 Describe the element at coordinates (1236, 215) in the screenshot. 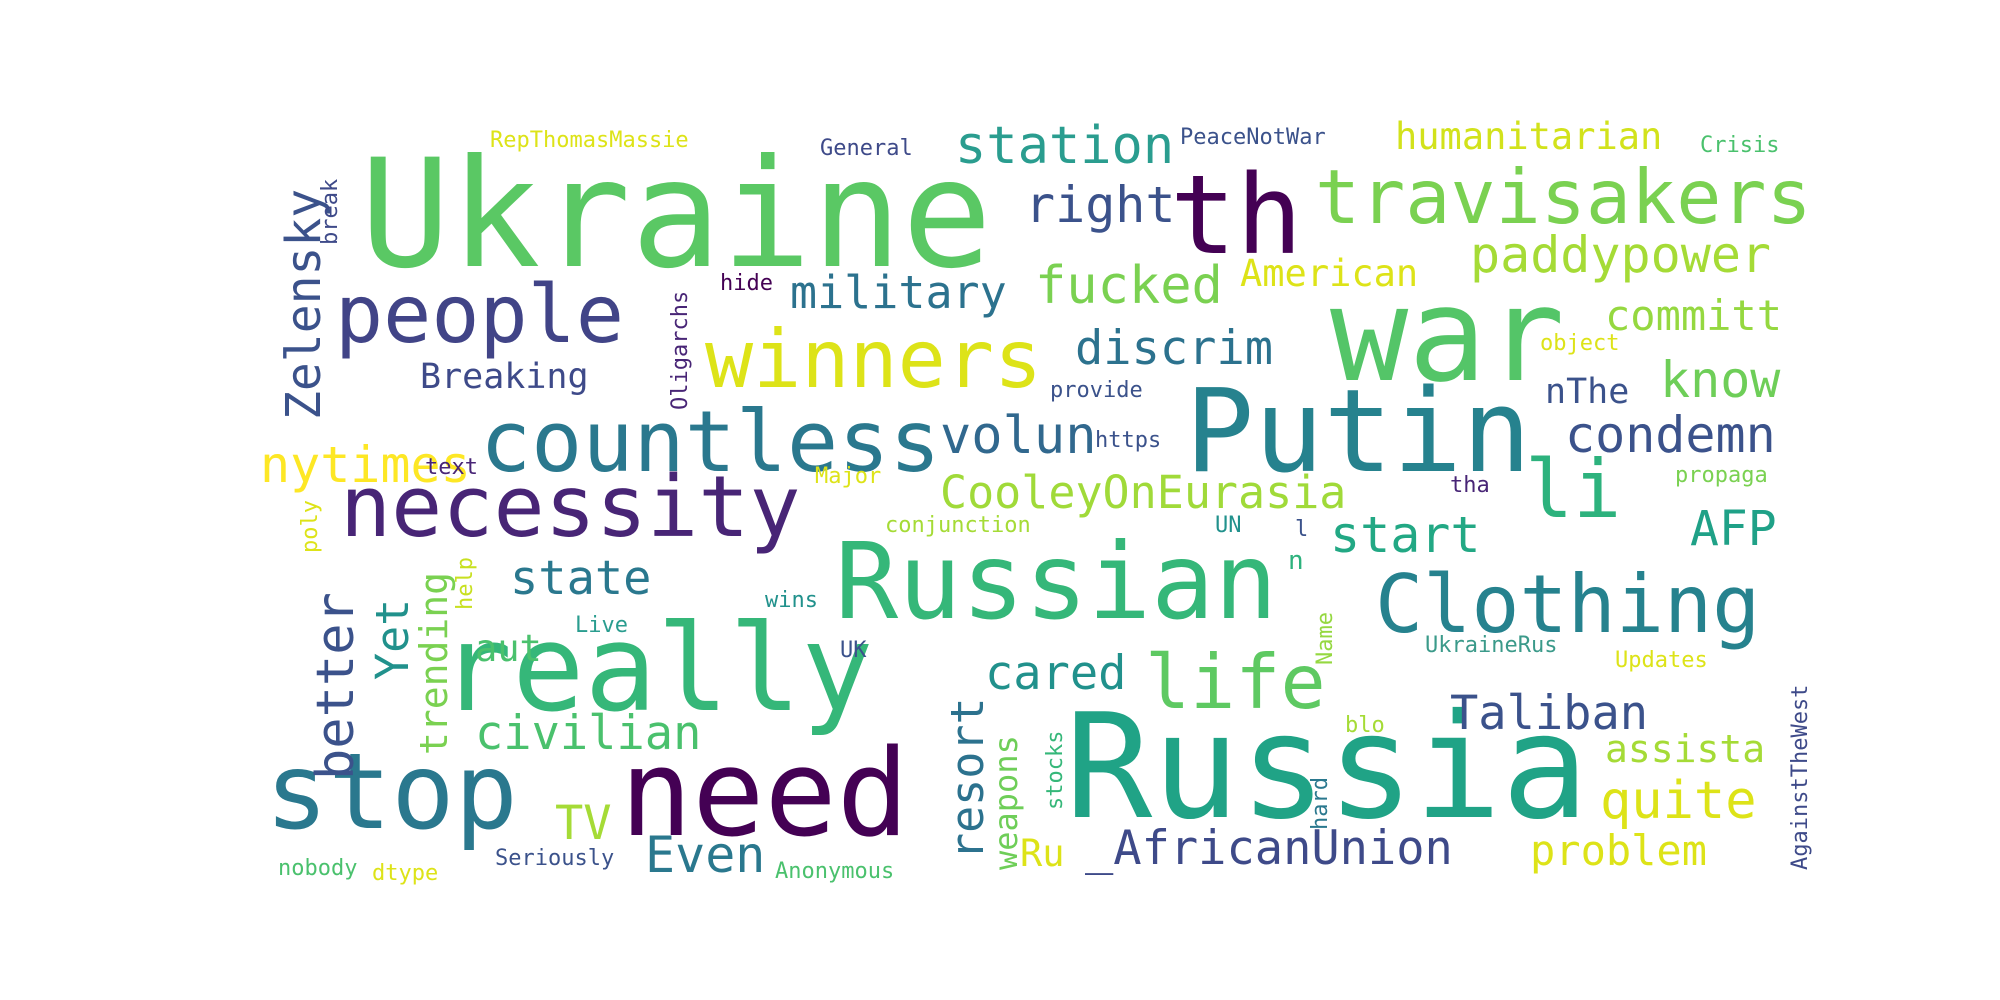

I see `word-cloud-word: th` at that location.